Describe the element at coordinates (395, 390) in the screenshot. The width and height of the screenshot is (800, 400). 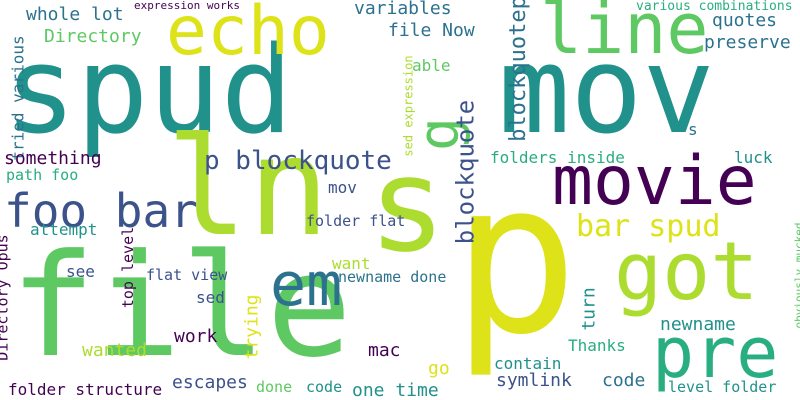
I see `word: one time` at that location.